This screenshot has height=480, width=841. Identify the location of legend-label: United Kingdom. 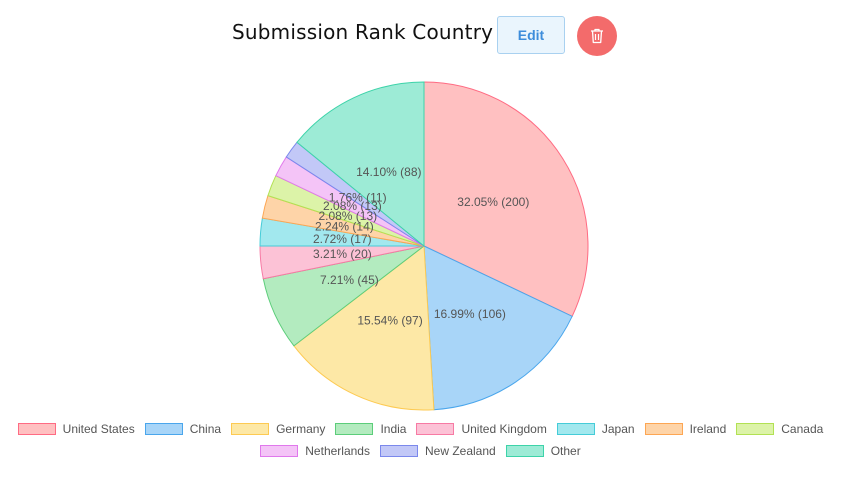
(504, 429).